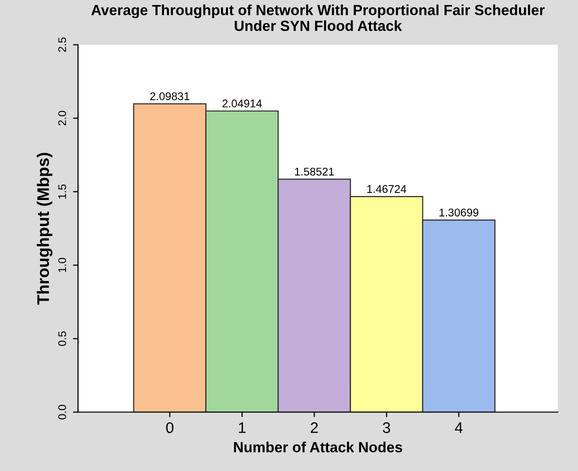 This screenshot has width=578, height=471. I want to click on data-label: 1.58521, so click(314, 172).